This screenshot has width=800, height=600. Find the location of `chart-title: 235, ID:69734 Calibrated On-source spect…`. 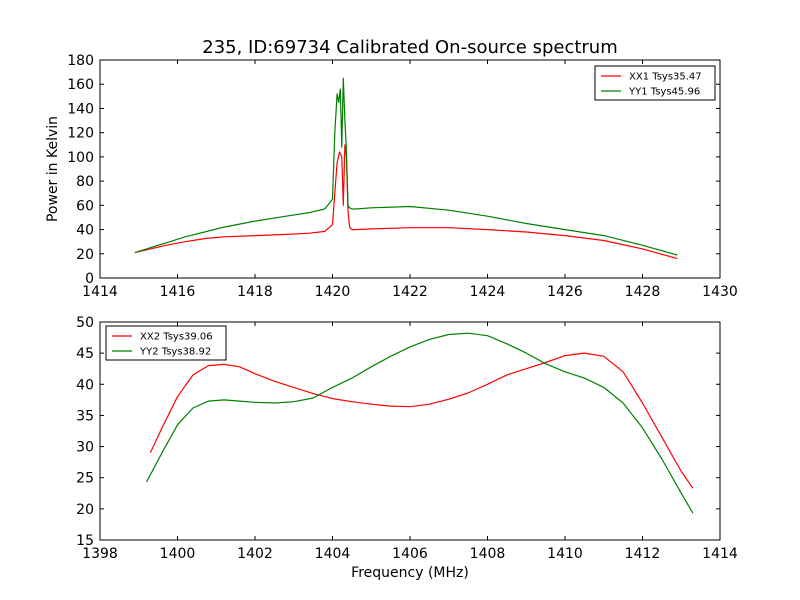

chart-title: 235, ID:69734 Calibrated On-source spect… is located at coordinates (410, 47).